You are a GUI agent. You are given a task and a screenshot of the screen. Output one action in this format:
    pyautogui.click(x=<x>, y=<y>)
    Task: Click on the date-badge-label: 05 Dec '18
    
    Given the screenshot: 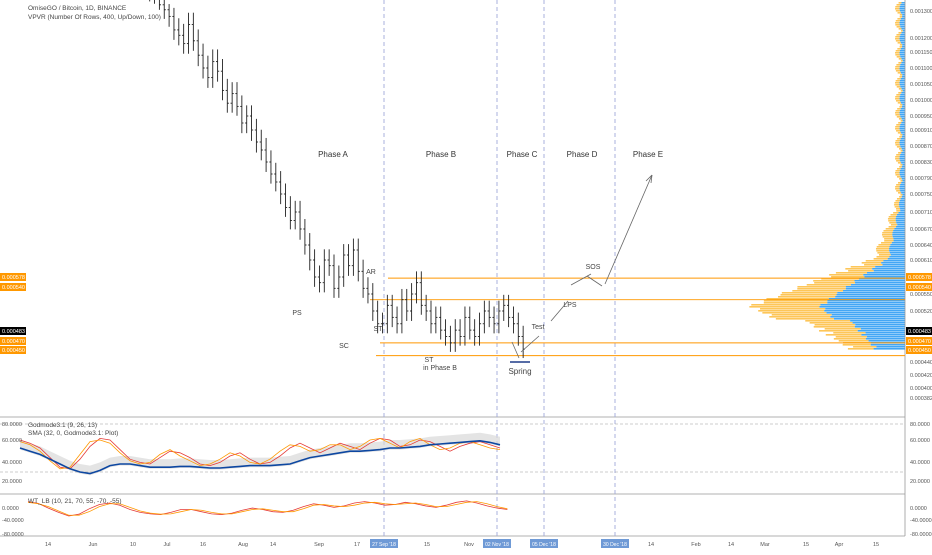 What is the action you would take?
    pyautogui.click(x=544, y=545)
    